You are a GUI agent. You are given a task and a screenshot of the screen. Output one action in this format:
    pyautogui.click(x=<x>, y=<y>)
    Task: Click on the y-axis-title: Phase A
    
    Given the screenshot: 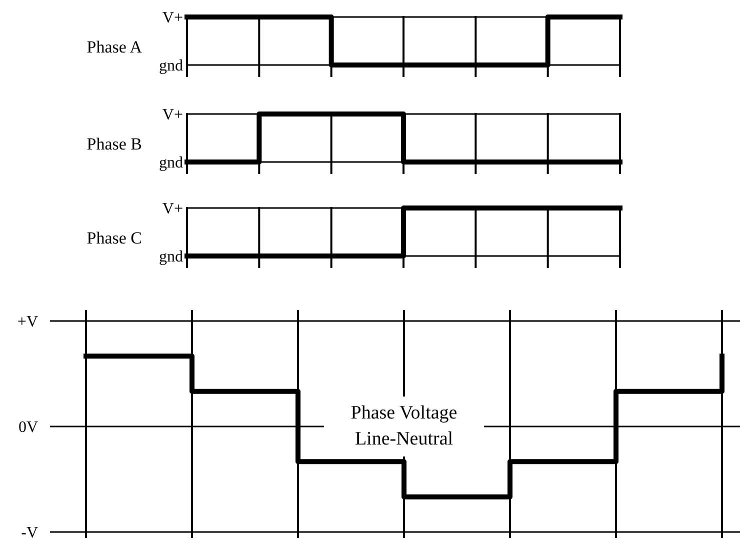 What is the action you would take?
    pyautogui.click(x=114, y=46)
    